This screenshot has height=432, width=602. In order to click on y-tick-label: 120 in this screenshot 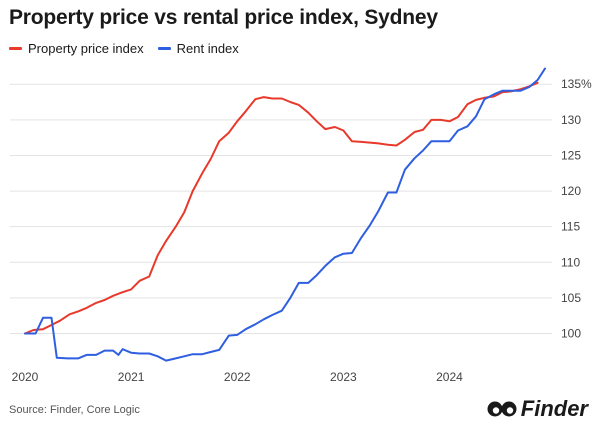, I will do `click(571, 191)`.